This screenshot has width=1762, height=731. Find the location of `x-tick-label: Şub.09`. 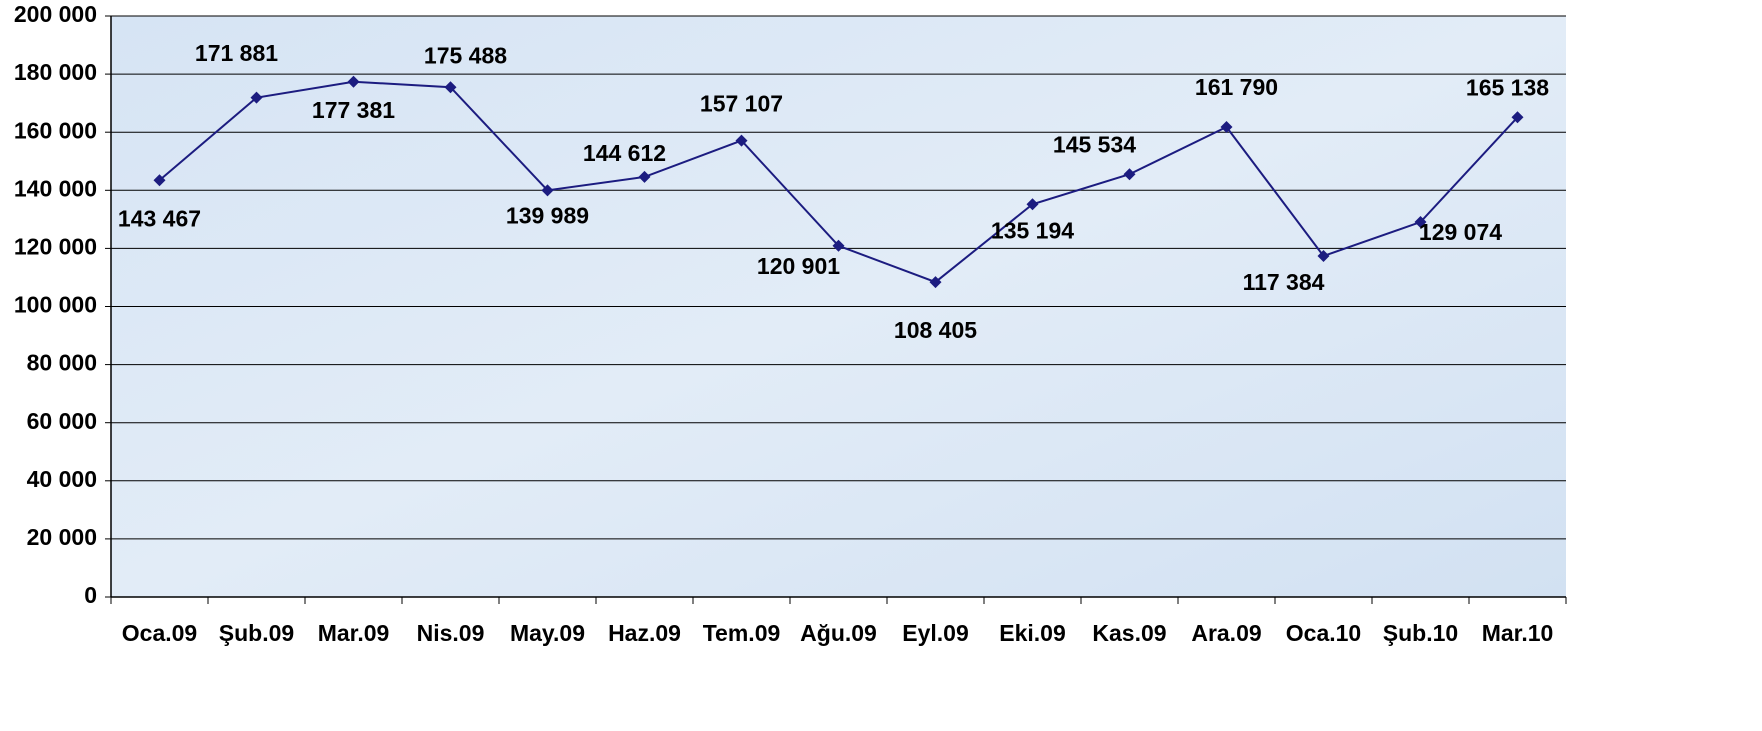

x-tick-label: Şub.09 is located at coordinates (256, 633).